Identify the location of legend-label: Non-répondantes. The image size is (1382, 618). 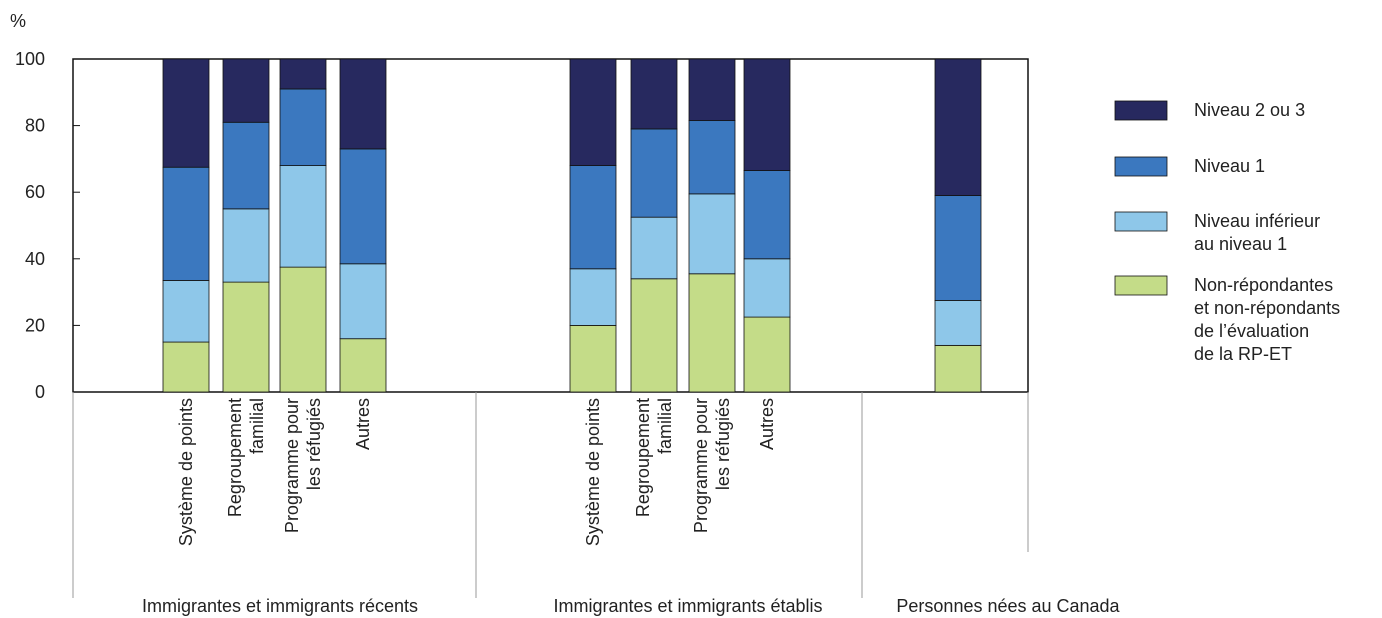
(1263, 285).